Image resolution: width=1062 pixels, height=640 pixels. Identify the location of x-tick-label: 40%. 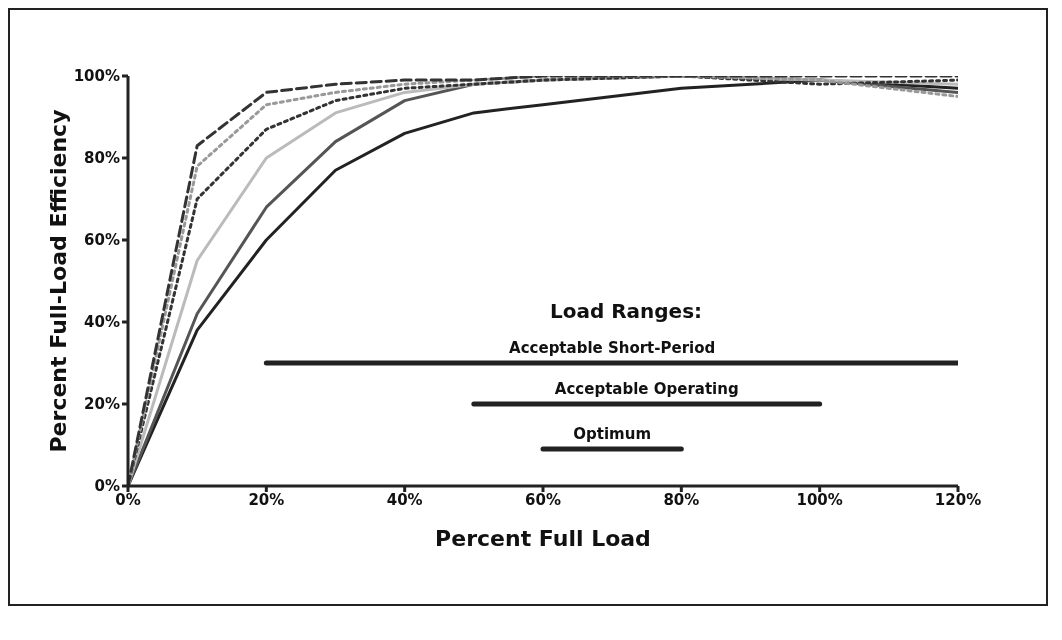
(404, 499).